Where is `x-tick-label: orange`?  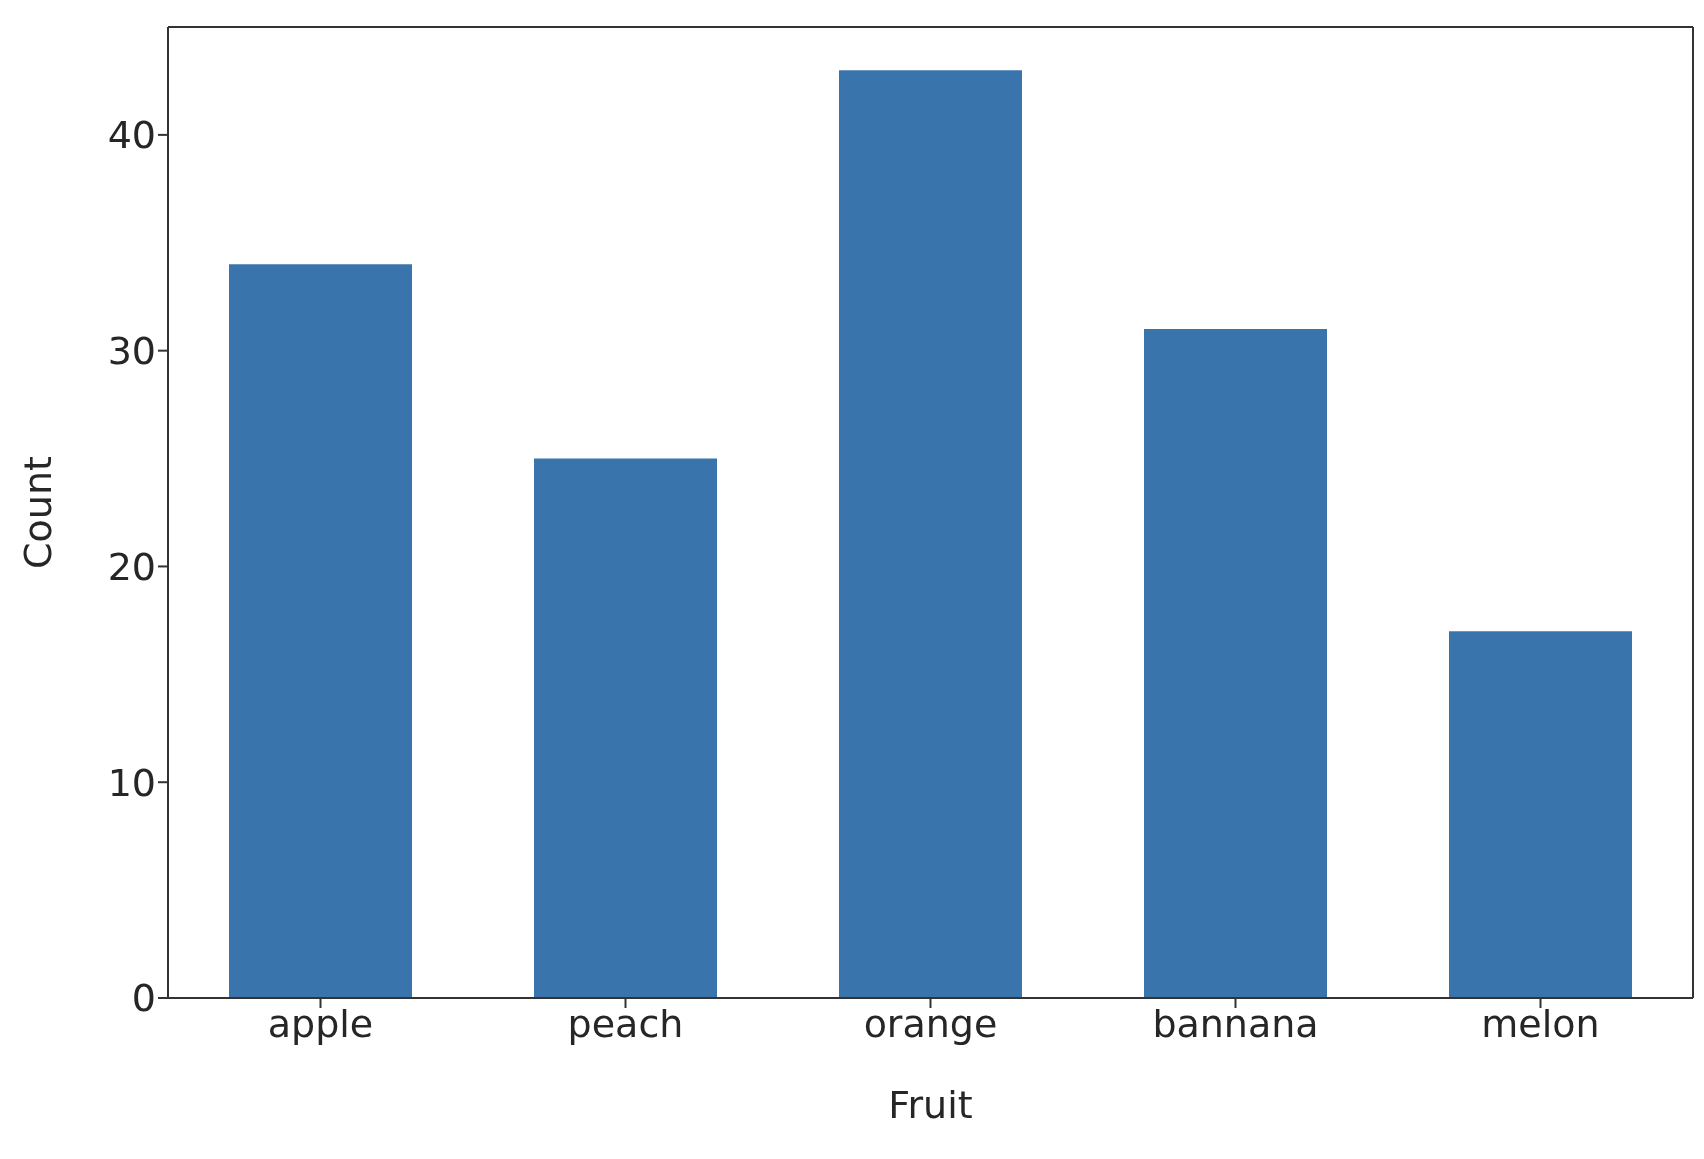
x-tick-label: orange is located at coordinates (930, 1023).